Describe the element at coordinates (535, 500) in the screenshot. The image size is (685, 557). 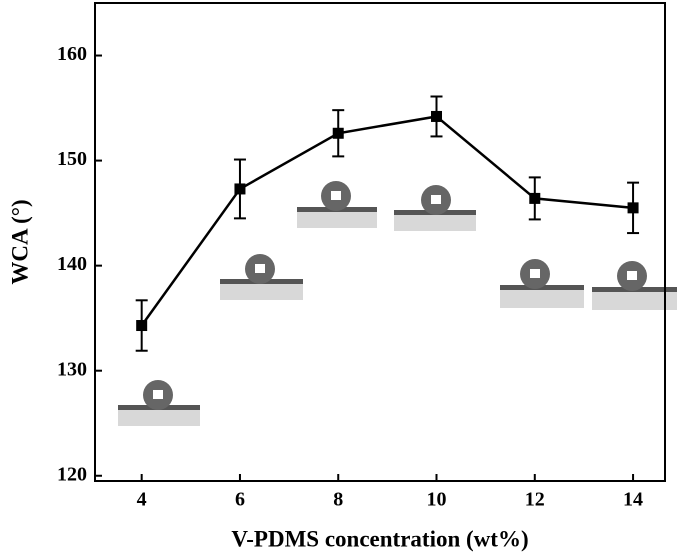
I see `x-tick-label: 12` at that location.